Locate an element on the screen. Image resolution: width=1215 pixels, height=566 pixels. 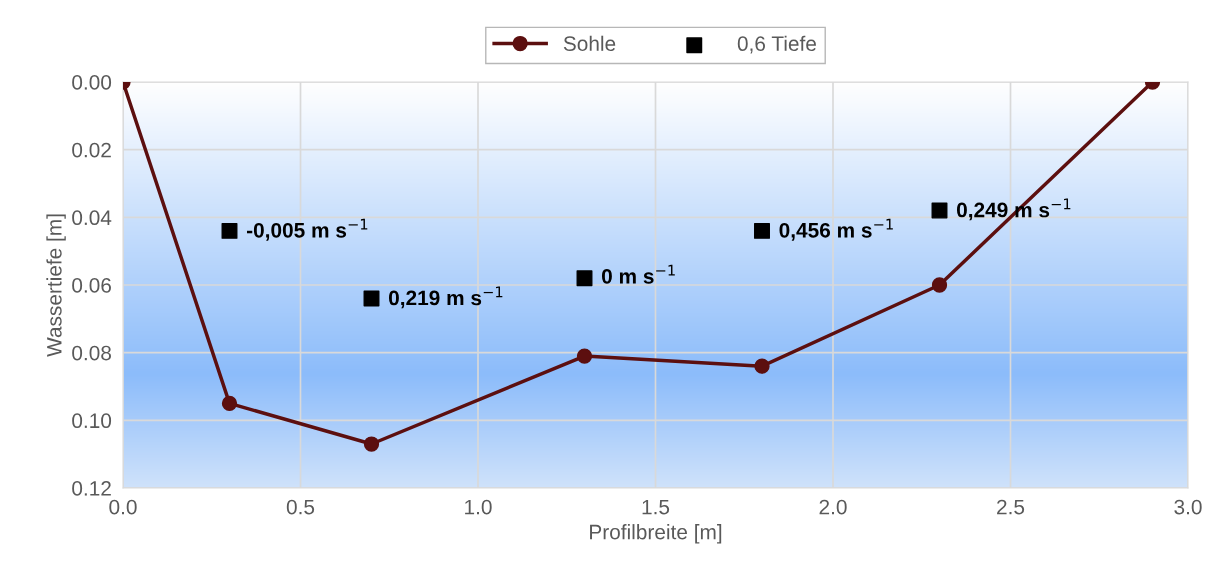
x-tick-label: 2.0 is located at coordinates (833, 507).